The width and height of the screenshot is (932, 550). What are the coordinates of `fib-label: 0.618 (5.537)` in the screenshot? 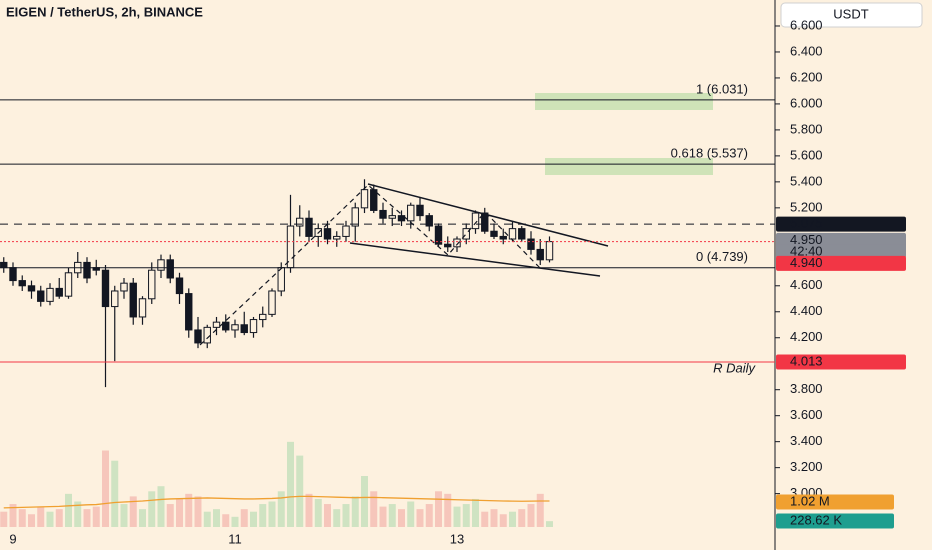 It's located at (709, 153).